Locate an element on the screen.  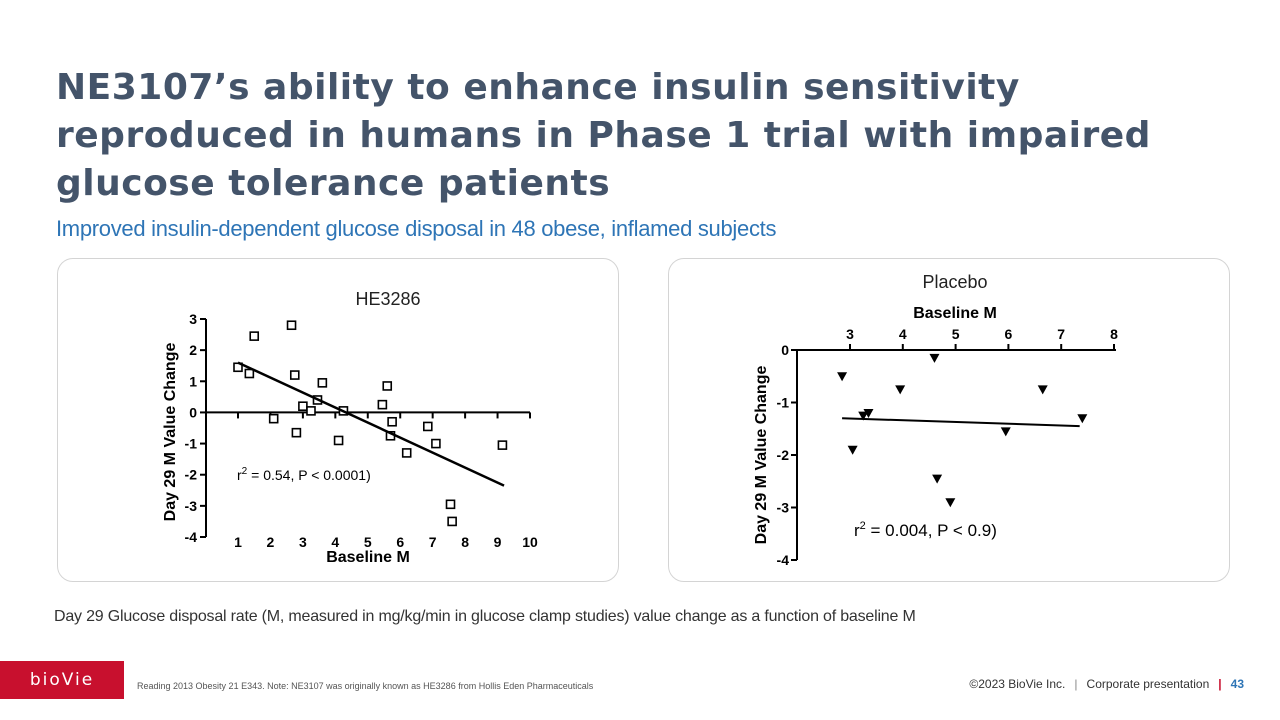
x-tick-label: 9 is located at coordinates (498, 542).